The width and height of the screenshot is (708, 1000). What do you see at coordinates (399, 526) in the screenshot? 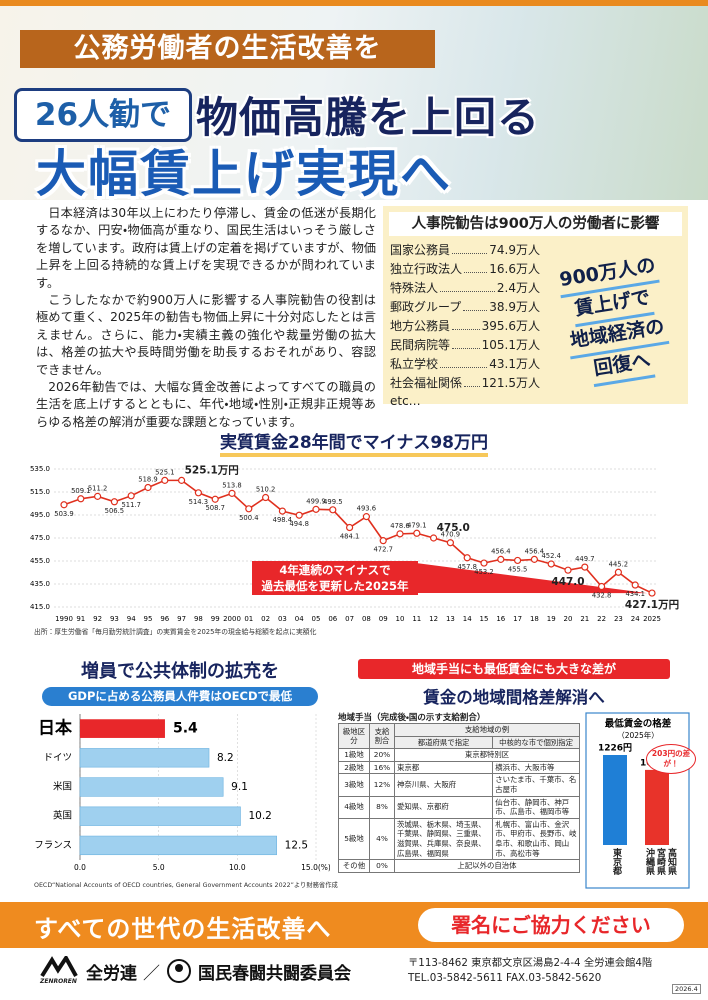
I see `value-label: 478.6` at bounding box center [399, 526].